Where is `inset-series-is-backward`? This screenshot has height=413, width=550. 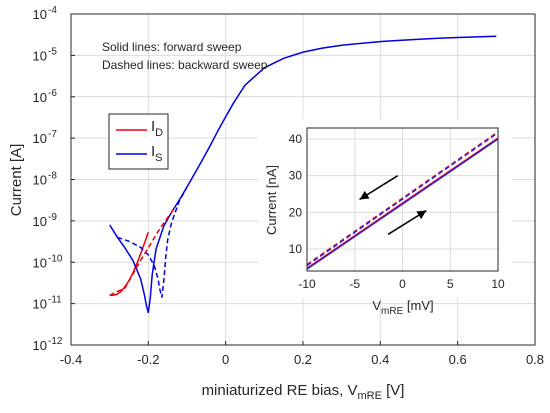
inset-series-is-backward is located at coordinates (402, 199).